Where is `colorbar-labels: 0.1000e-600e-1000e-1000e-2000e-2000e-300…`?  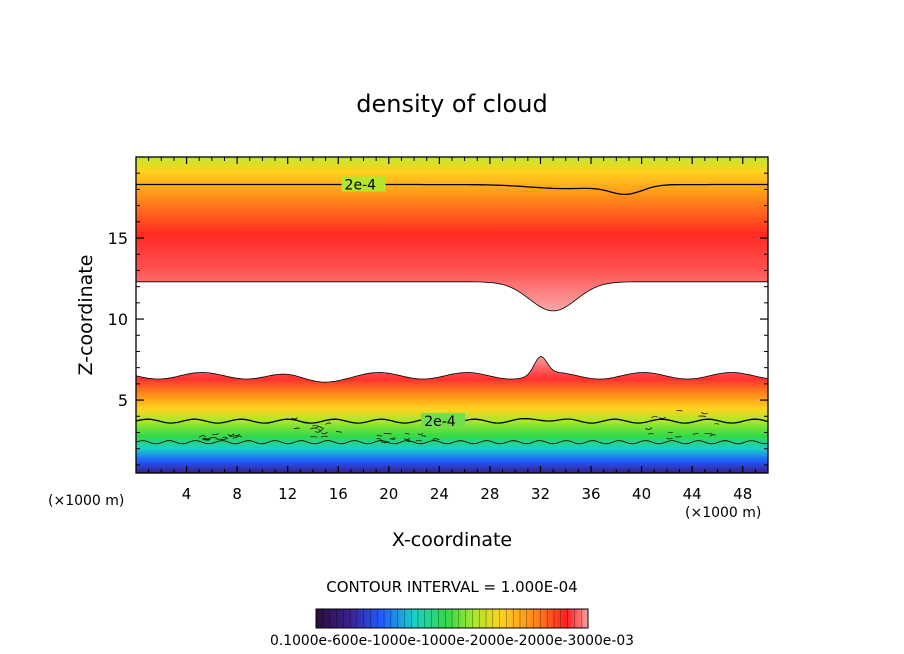
colorbar-labels: 0.1000e-600e-1000e-1000e-2000e-2000e-300… is located at coordinates (452, 641).